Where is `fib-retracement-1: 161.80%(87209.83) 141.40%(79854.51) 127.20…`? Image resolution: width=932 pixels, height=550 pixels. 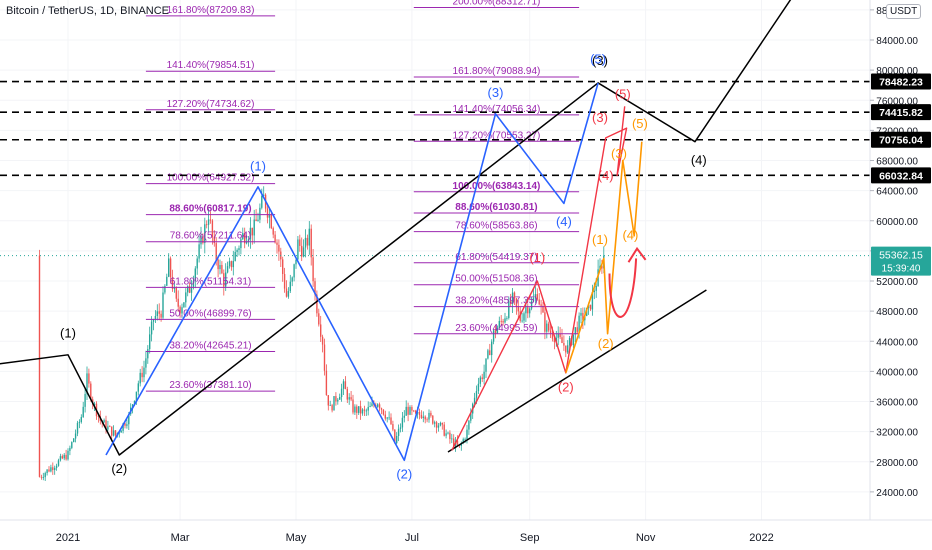
fib-retracement-1: 161.80%(87209.83) 141.40%(79854.51) 127.20… is located at coordinates (210, 198).